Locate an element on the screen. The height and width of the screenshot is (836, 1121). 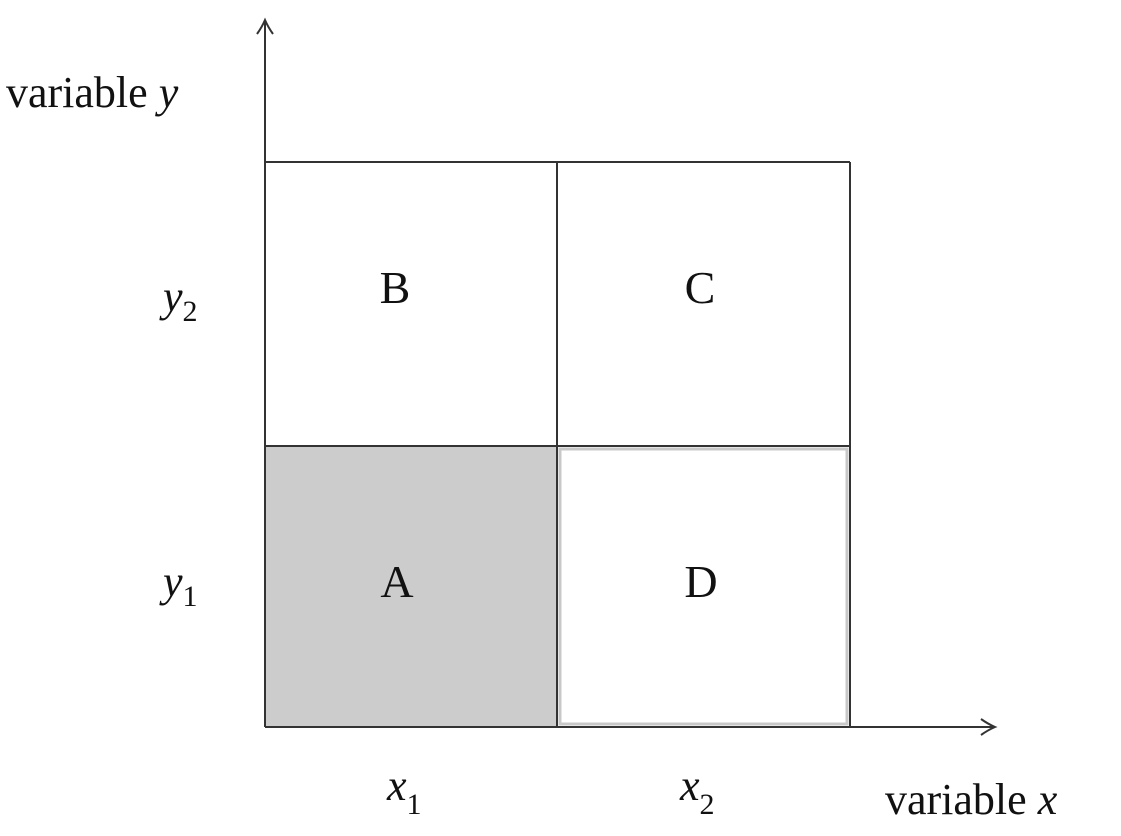
cell-label-b: B is located at coordinates (395, 287).